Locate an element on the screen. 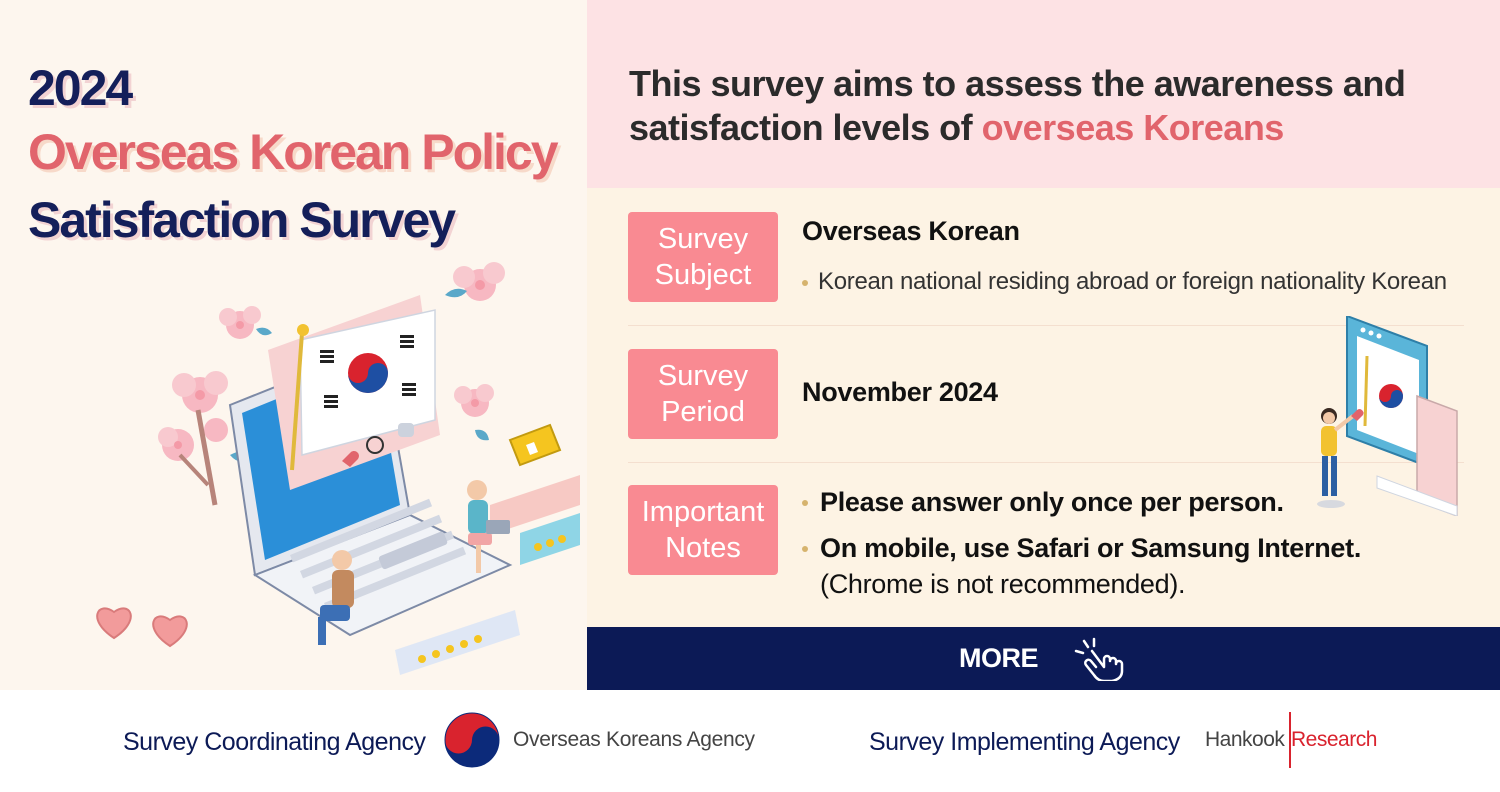 This screenshot has width=1500, height=792. overseas-koreans-agency-logo-icon is located at coordinates (472, 740).